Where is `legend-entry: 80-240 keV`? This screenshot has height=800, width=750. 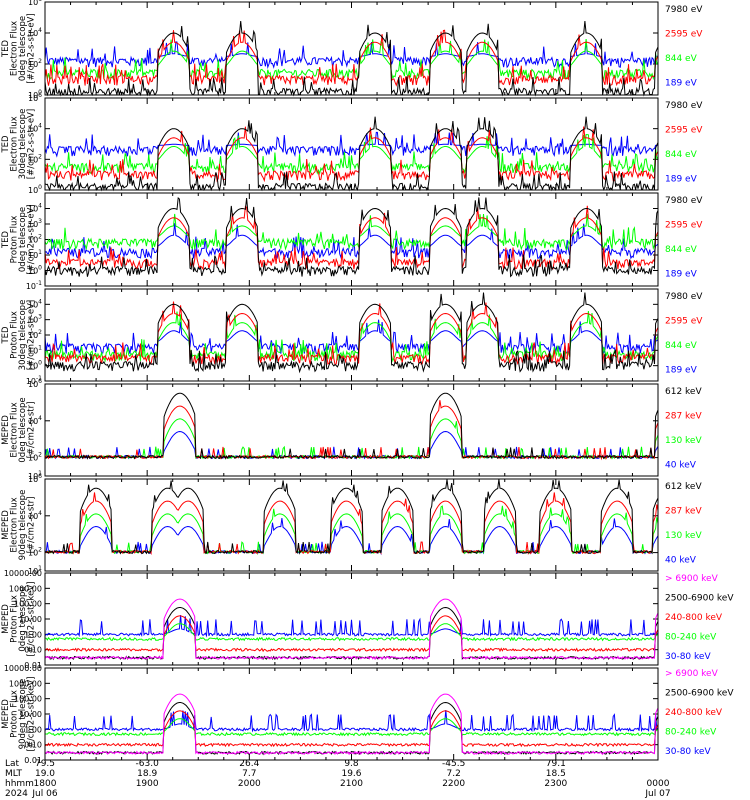 legend-entry: 80-240 keV is located at coordinates (691, 733).